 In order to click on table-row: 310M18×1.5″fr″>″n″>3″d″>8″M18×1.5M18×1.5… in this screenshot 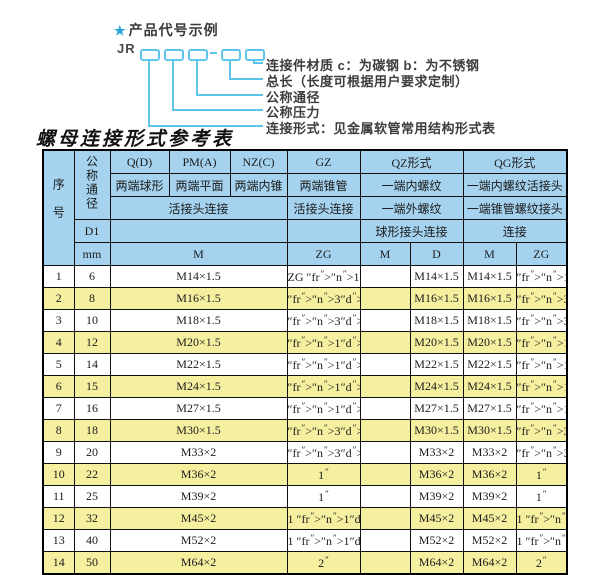, I will do `click(305, 320)`.